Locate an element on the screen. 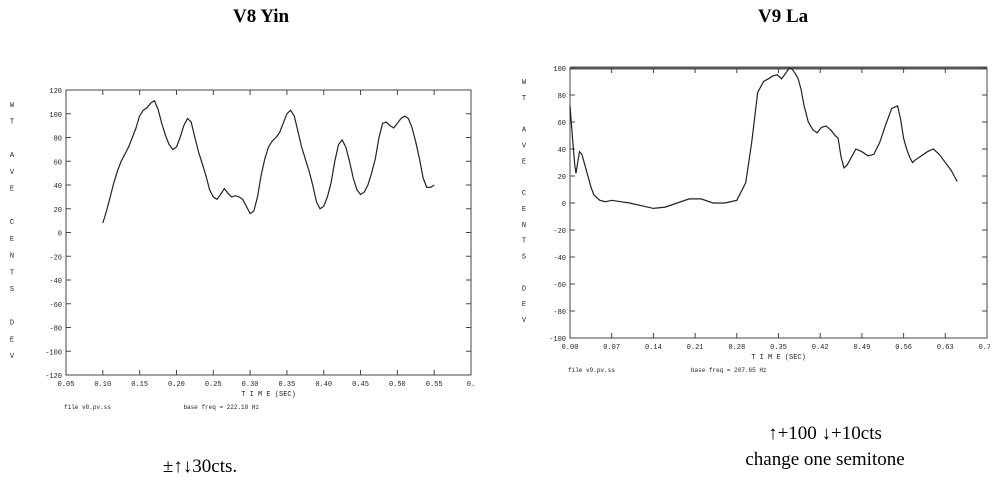  x-tick-label: 0.49 is located at coordinates (861, 348).